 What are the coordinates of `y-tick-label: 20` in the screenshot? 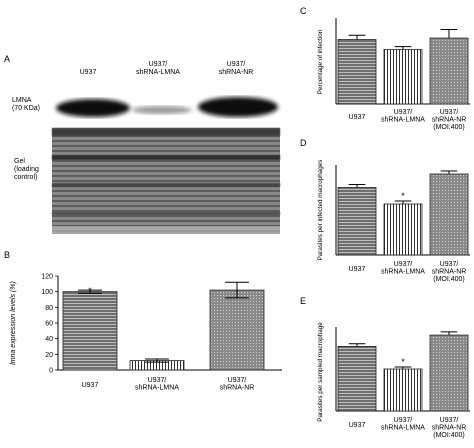 It's located at (49, 355).